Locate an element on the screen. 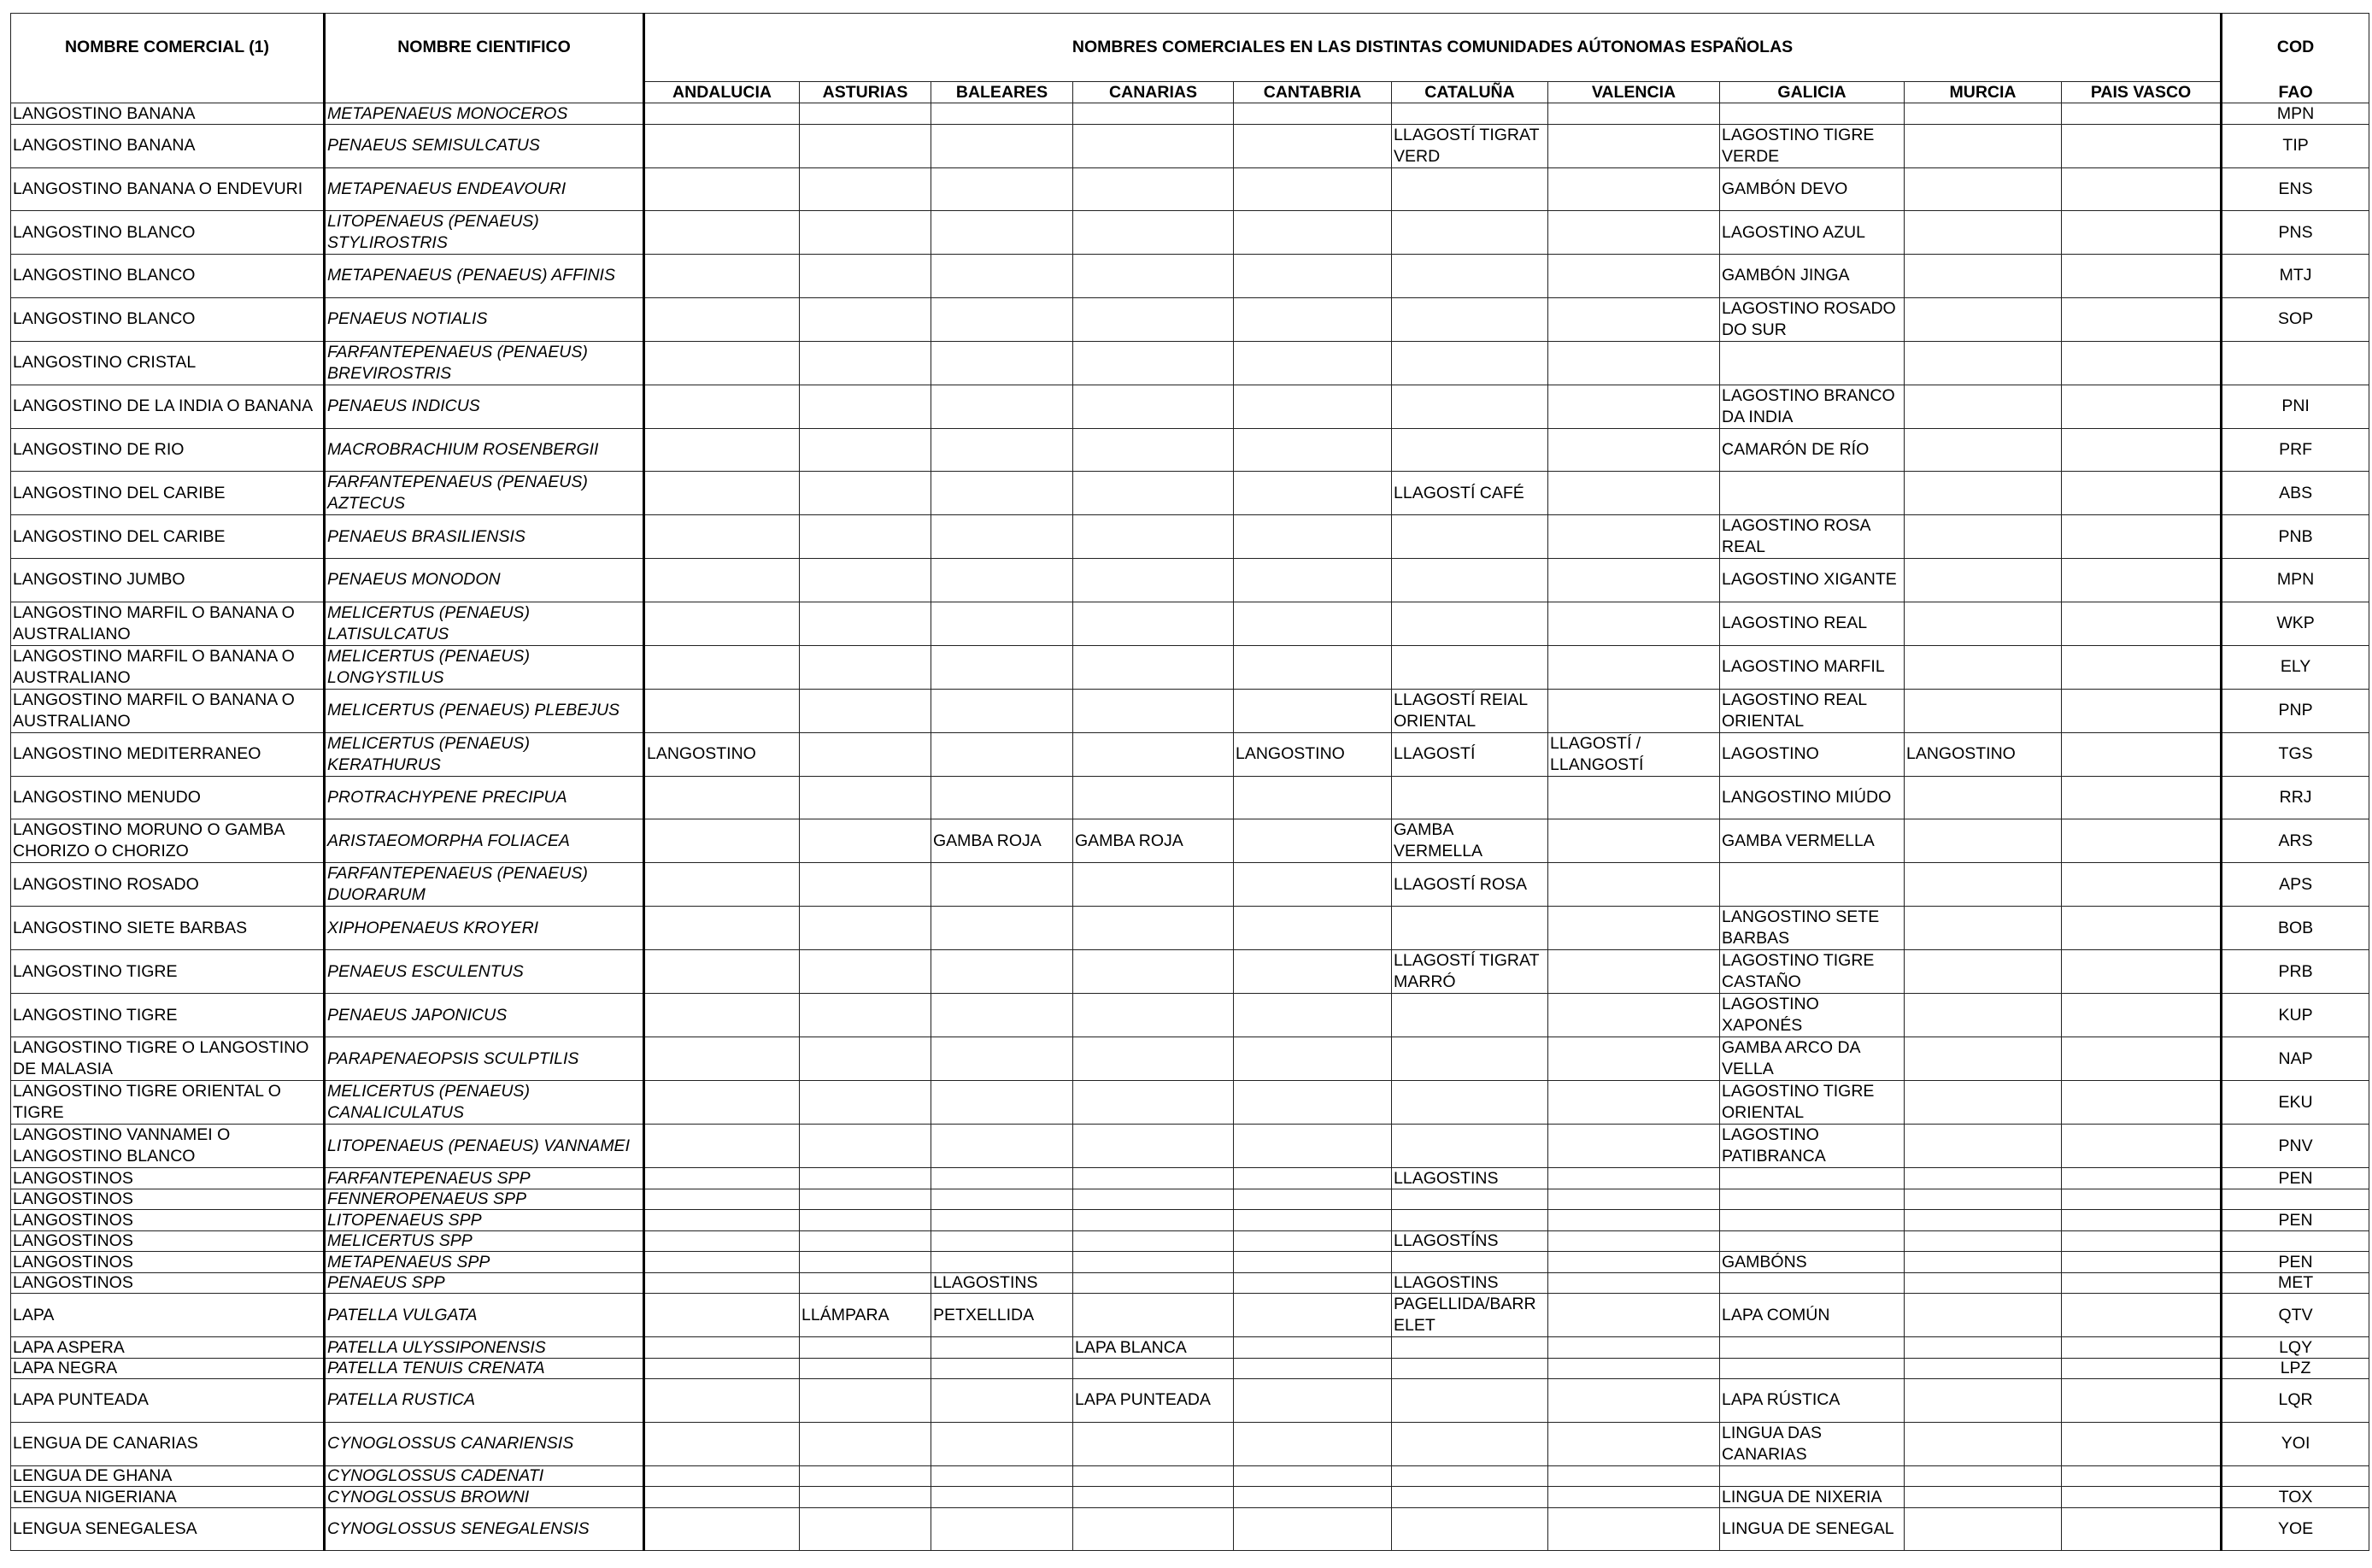 Image resolution: width=2372 pixels, height=1568 pixels. cell-nombre-comercial: LAPA is located at coordinates (168, 1315).